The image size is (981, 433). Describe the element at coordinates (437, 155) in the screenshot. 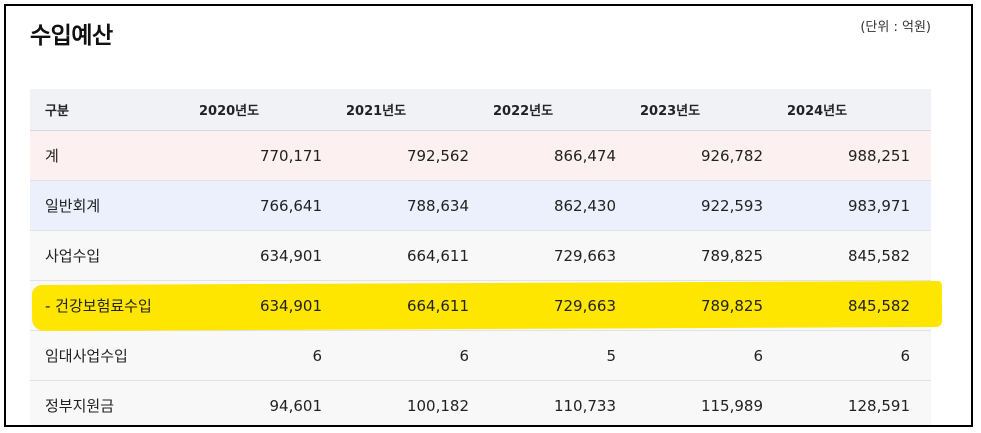

I see `cell-2021: 792,562` at that location.